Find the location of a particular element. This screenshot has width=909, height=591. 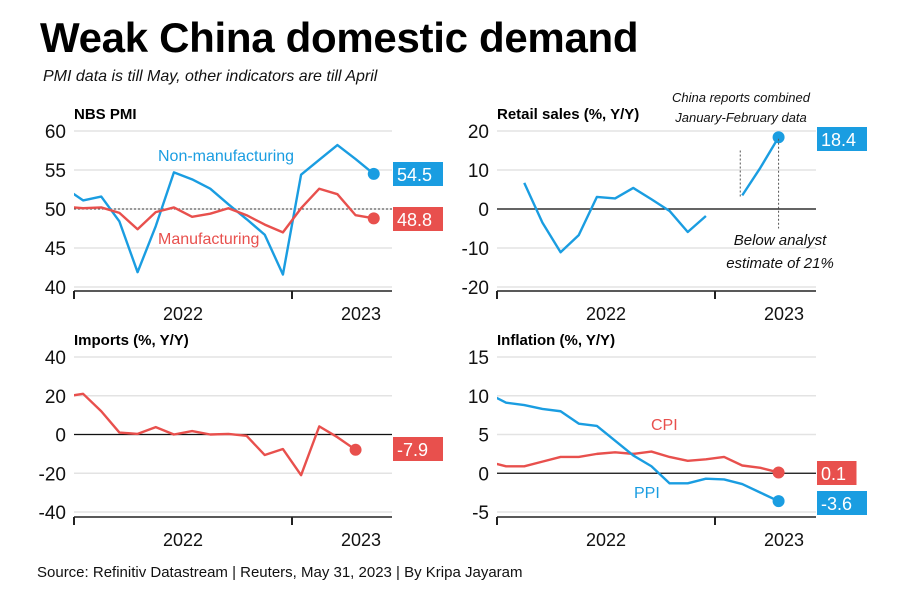

series-line-non-manufacturing is located at coordinates (224, 209).